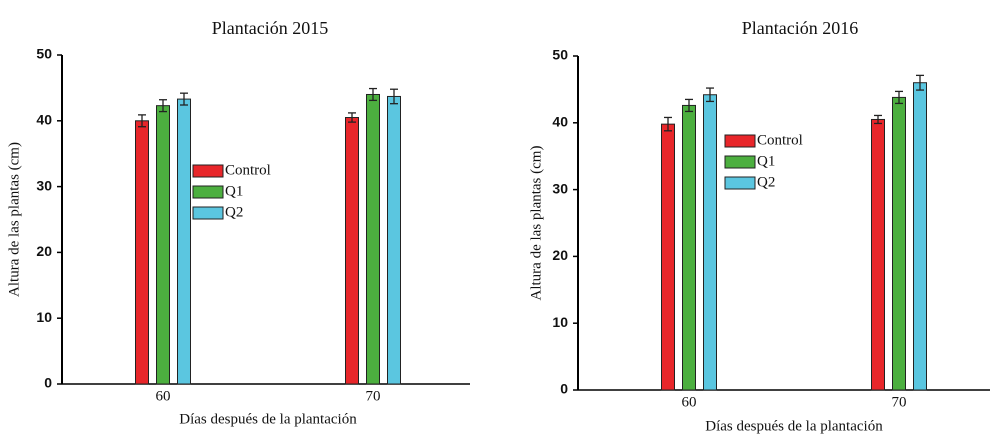  What do you see at coordinates (270, 28) in the screenshot?
I see `chart-title: Plantación 2015` at bounding box center [270, 28].